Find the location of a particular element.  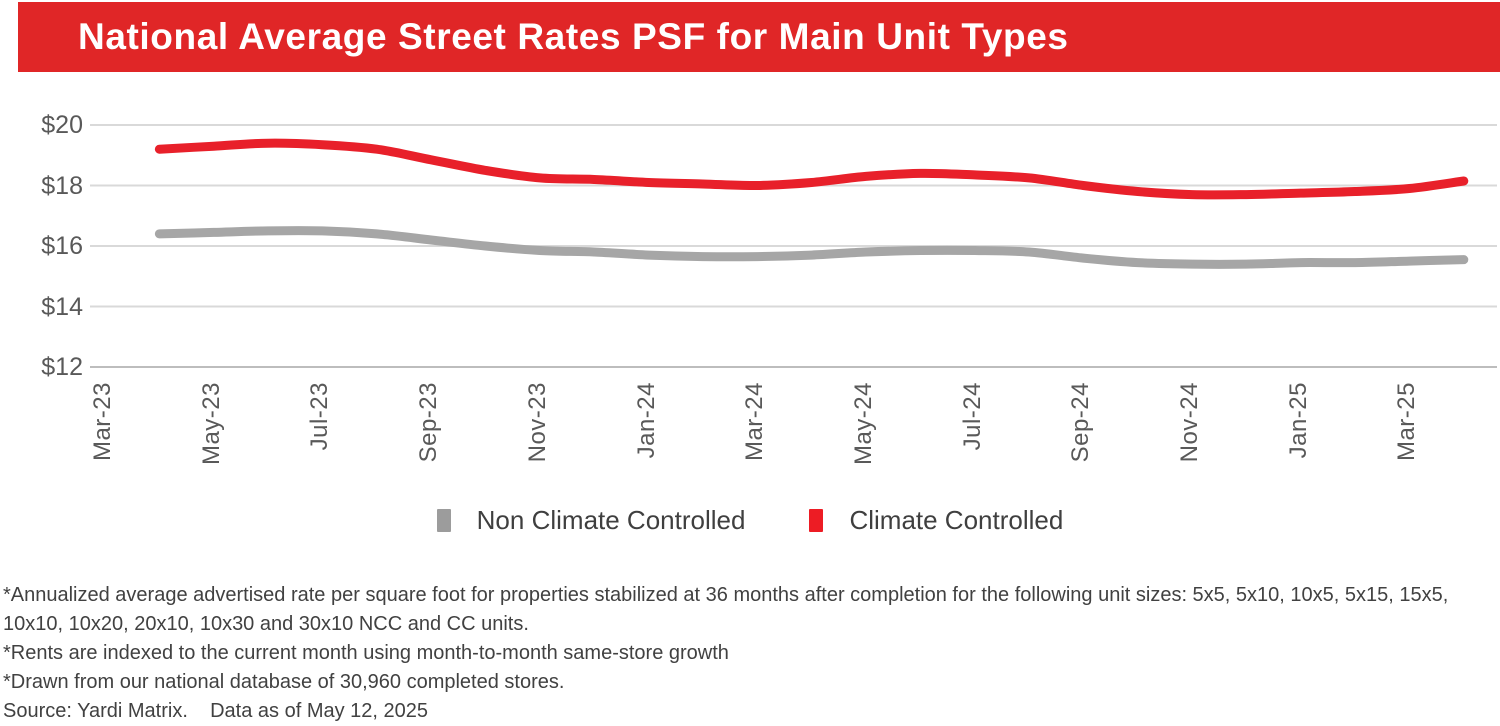

x-tick-label: Jul-23 is located at coordinates (320, 416).